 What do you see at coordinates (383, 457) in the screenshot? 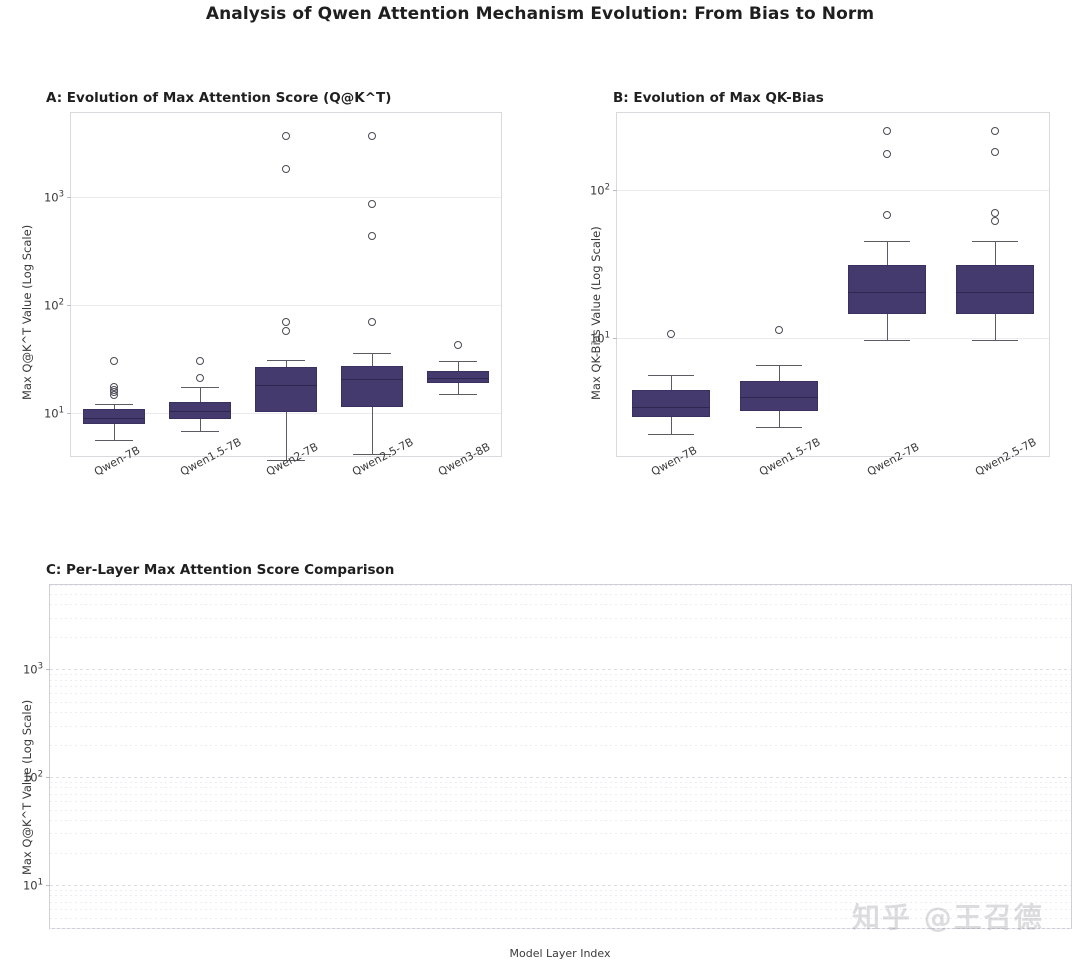
I see `x-category-label: Qwen2.5-7B` at bounding box center [383, 457].